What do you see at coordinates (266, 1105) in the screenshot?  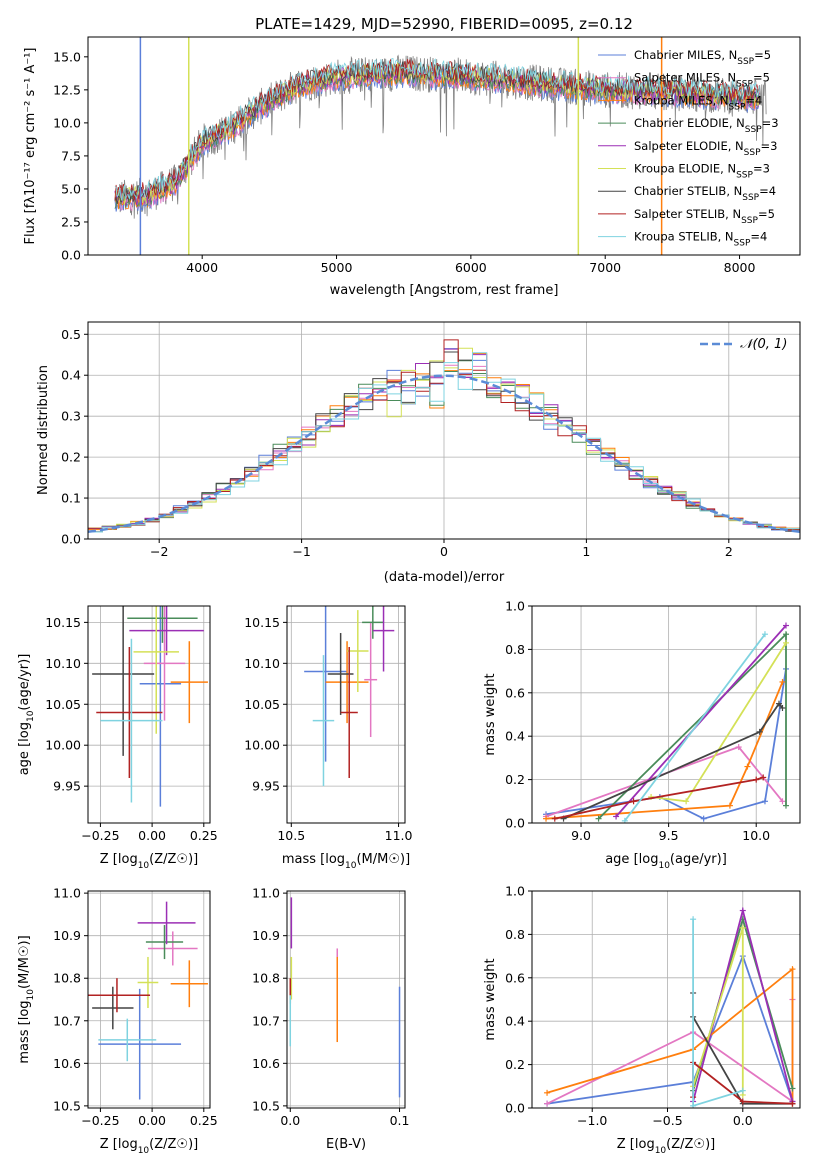 I see `y-tick-label: 10.5` at bounding box center [266, 1105].